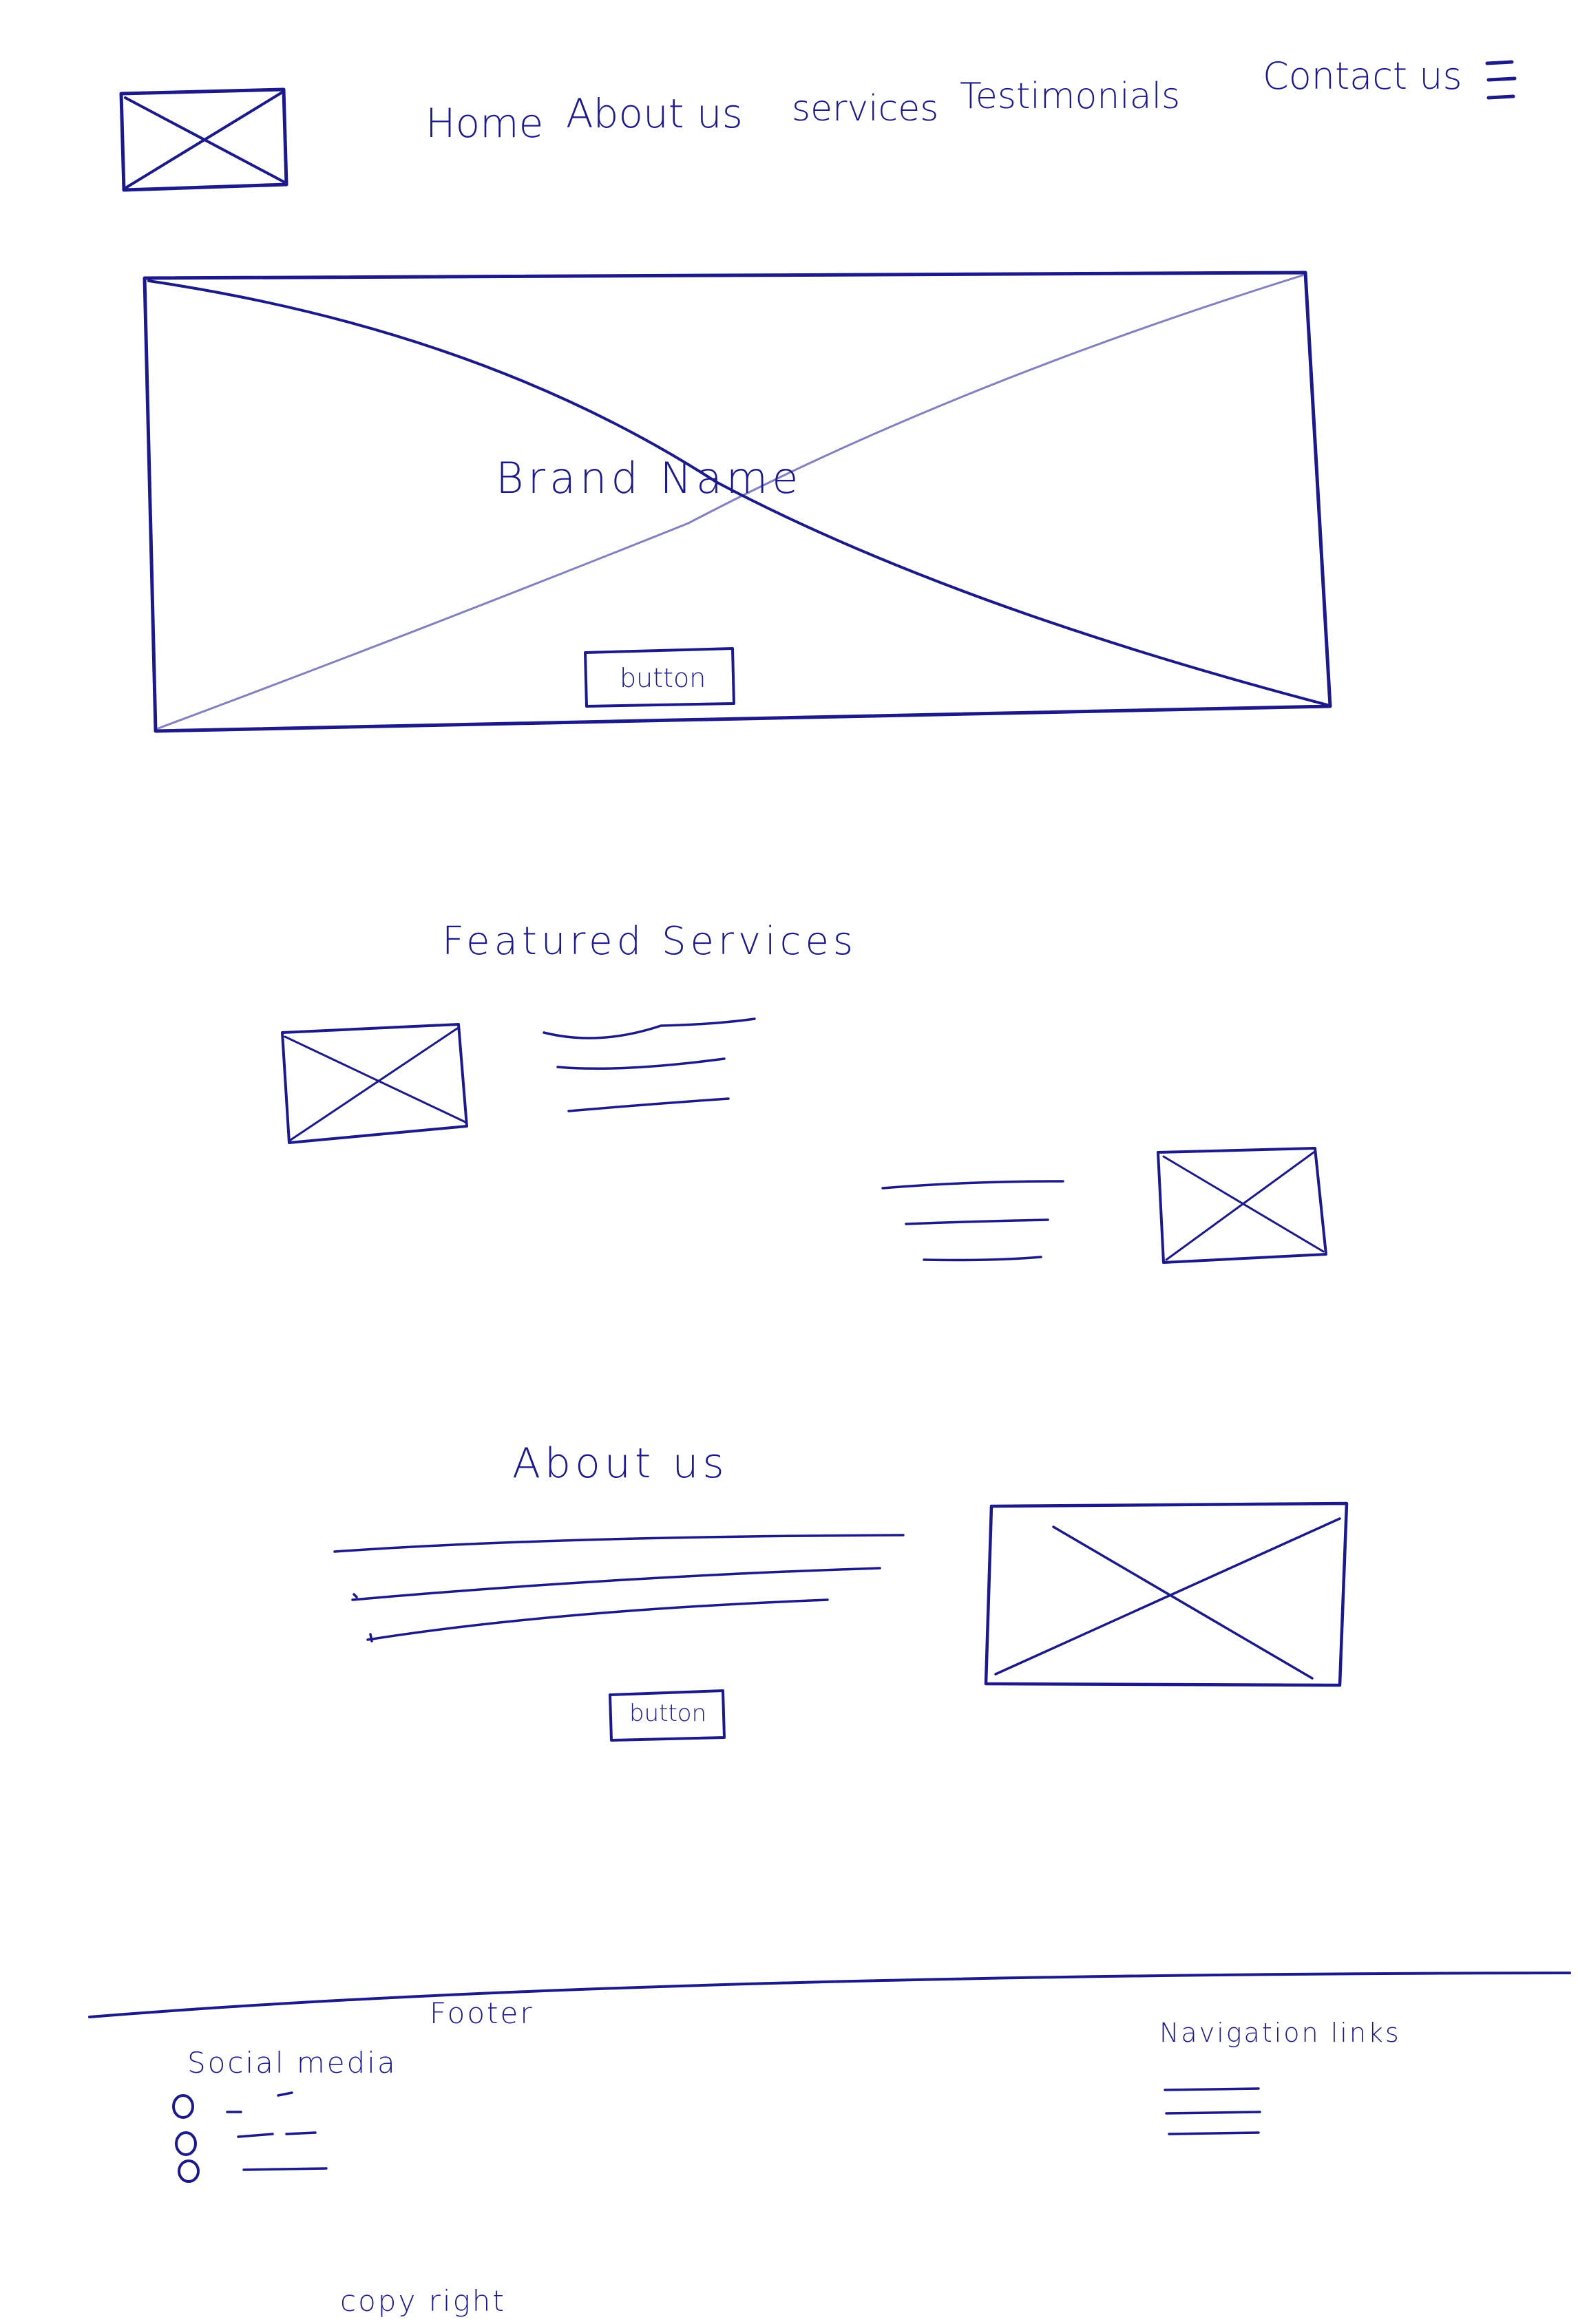 This screenshot has width=1578, height=2324. I want to click on nav-home: Home, so click(484, 124).